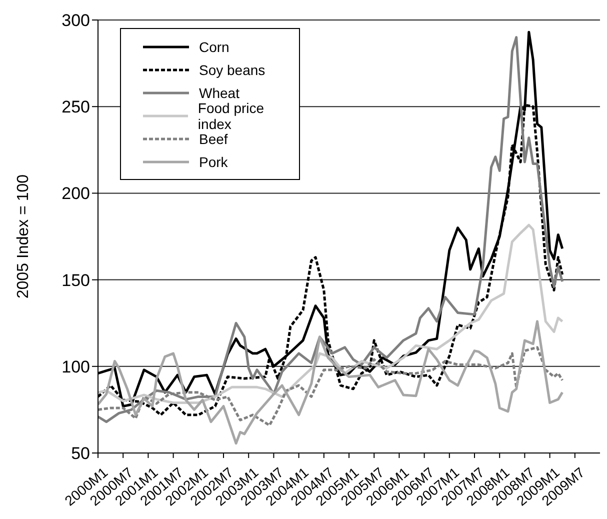 The height and width of the screenshot is (519, 607). I want to click on y-tick-label: 200, so click(76, 194).